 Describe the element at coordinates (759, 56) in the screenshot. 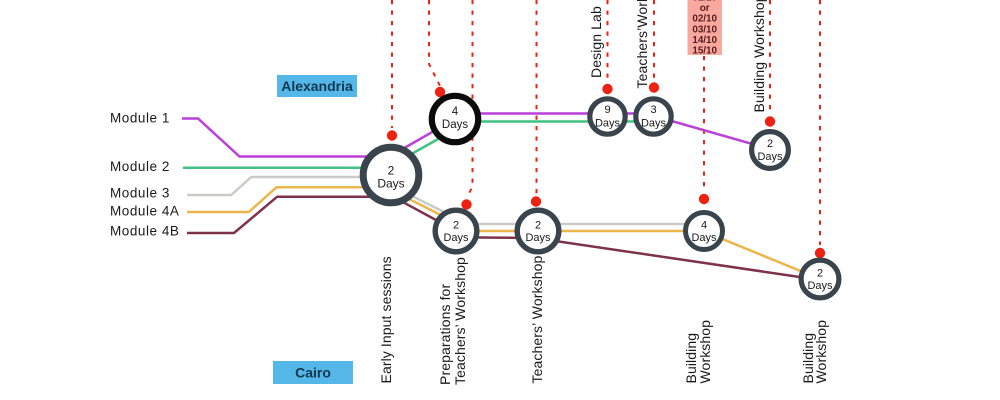

I see `svg-text: Building Workshop` at that location.